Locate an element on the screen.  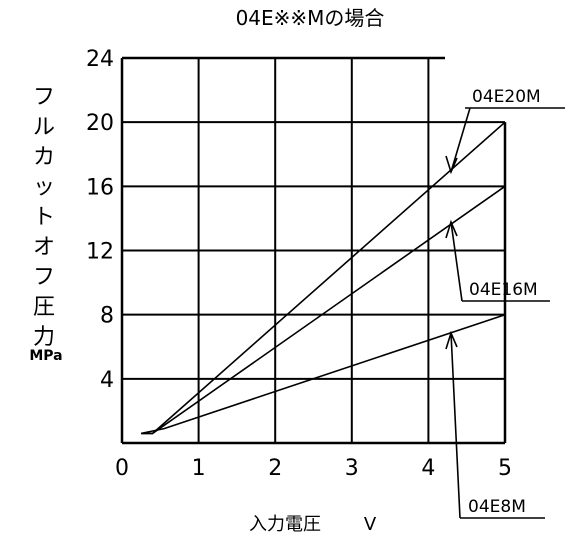
x-tick-label-3: 3 is located at coordinates (352, 468).